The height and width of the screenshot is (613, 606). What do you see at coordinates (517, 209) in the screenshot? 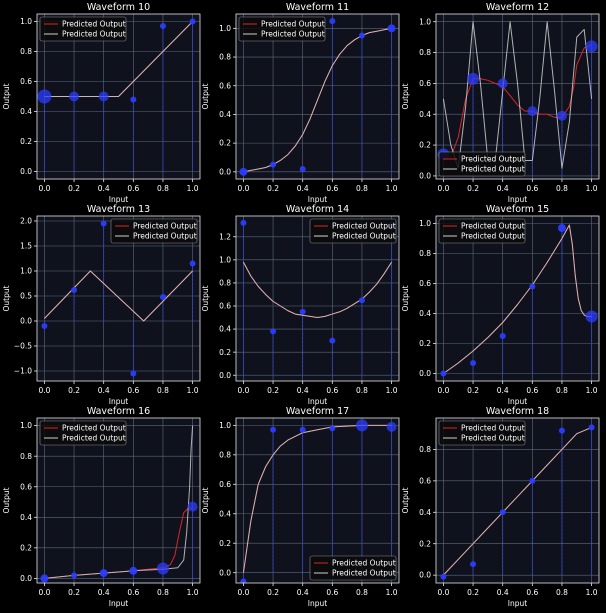
I see `chart-title: Waveform 15` at bounding box center [517, 209].